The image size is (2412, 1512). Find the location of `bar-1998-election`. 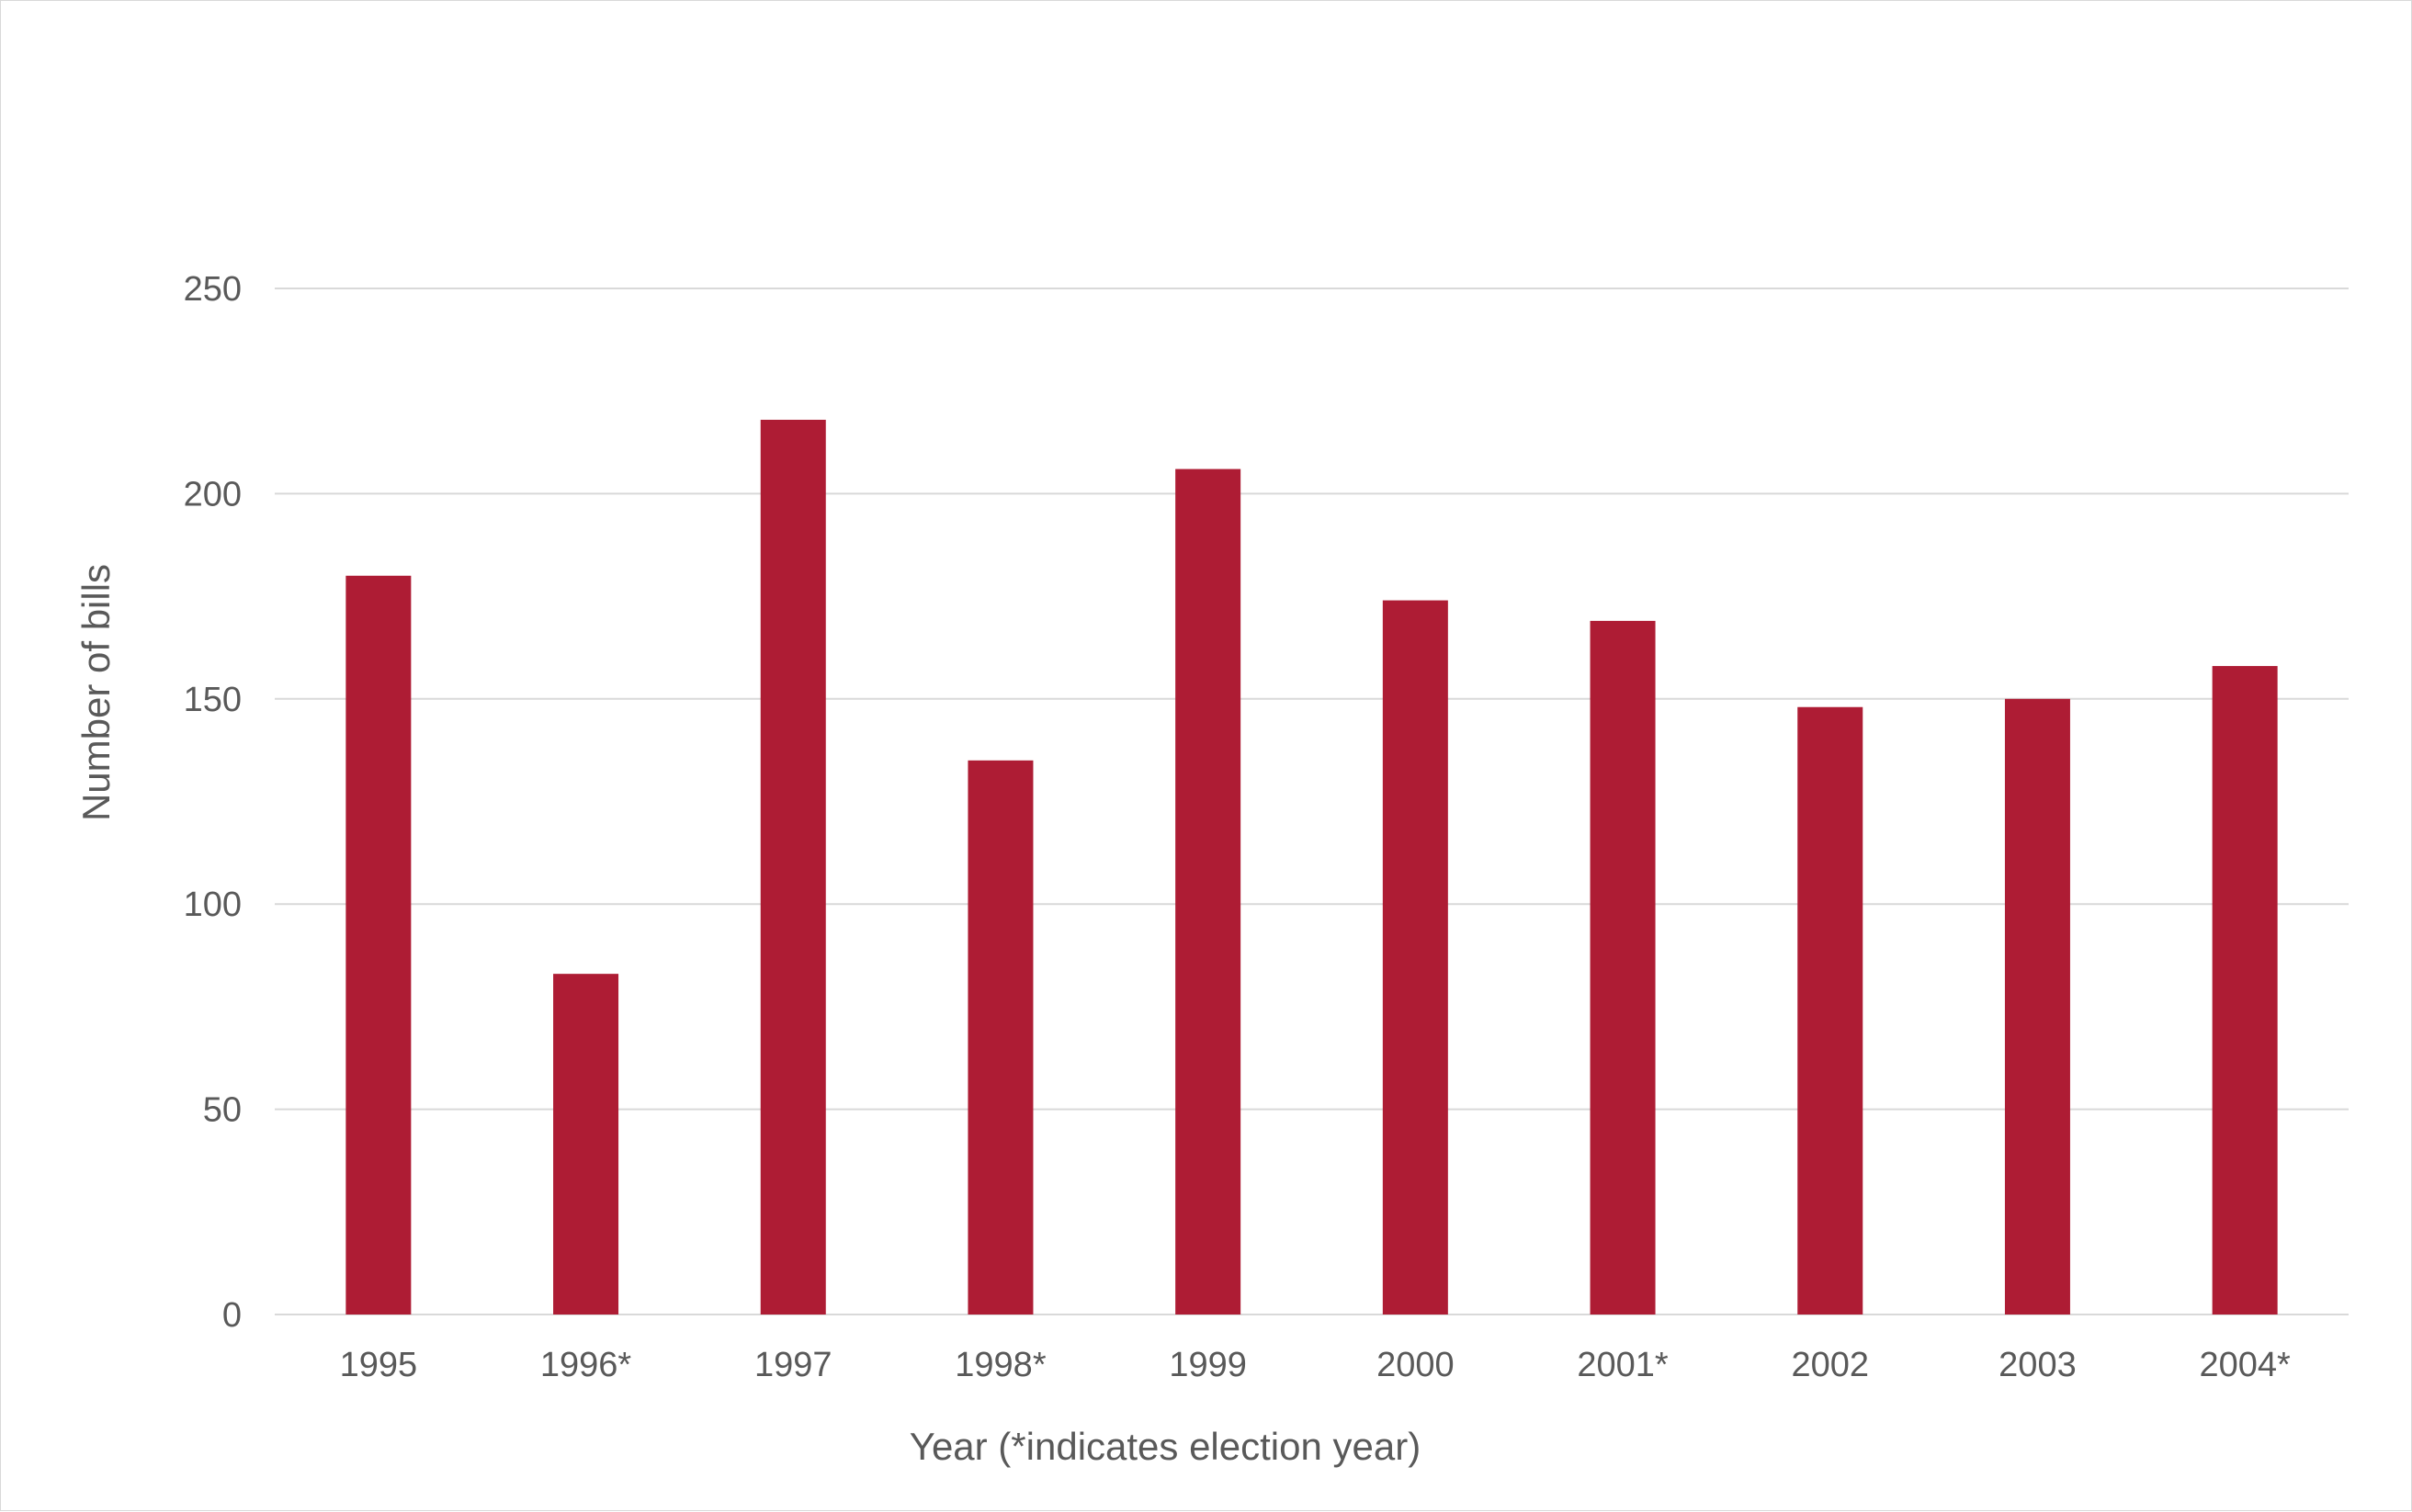

bar-1998-election is located at coordinates (1001, 1037).